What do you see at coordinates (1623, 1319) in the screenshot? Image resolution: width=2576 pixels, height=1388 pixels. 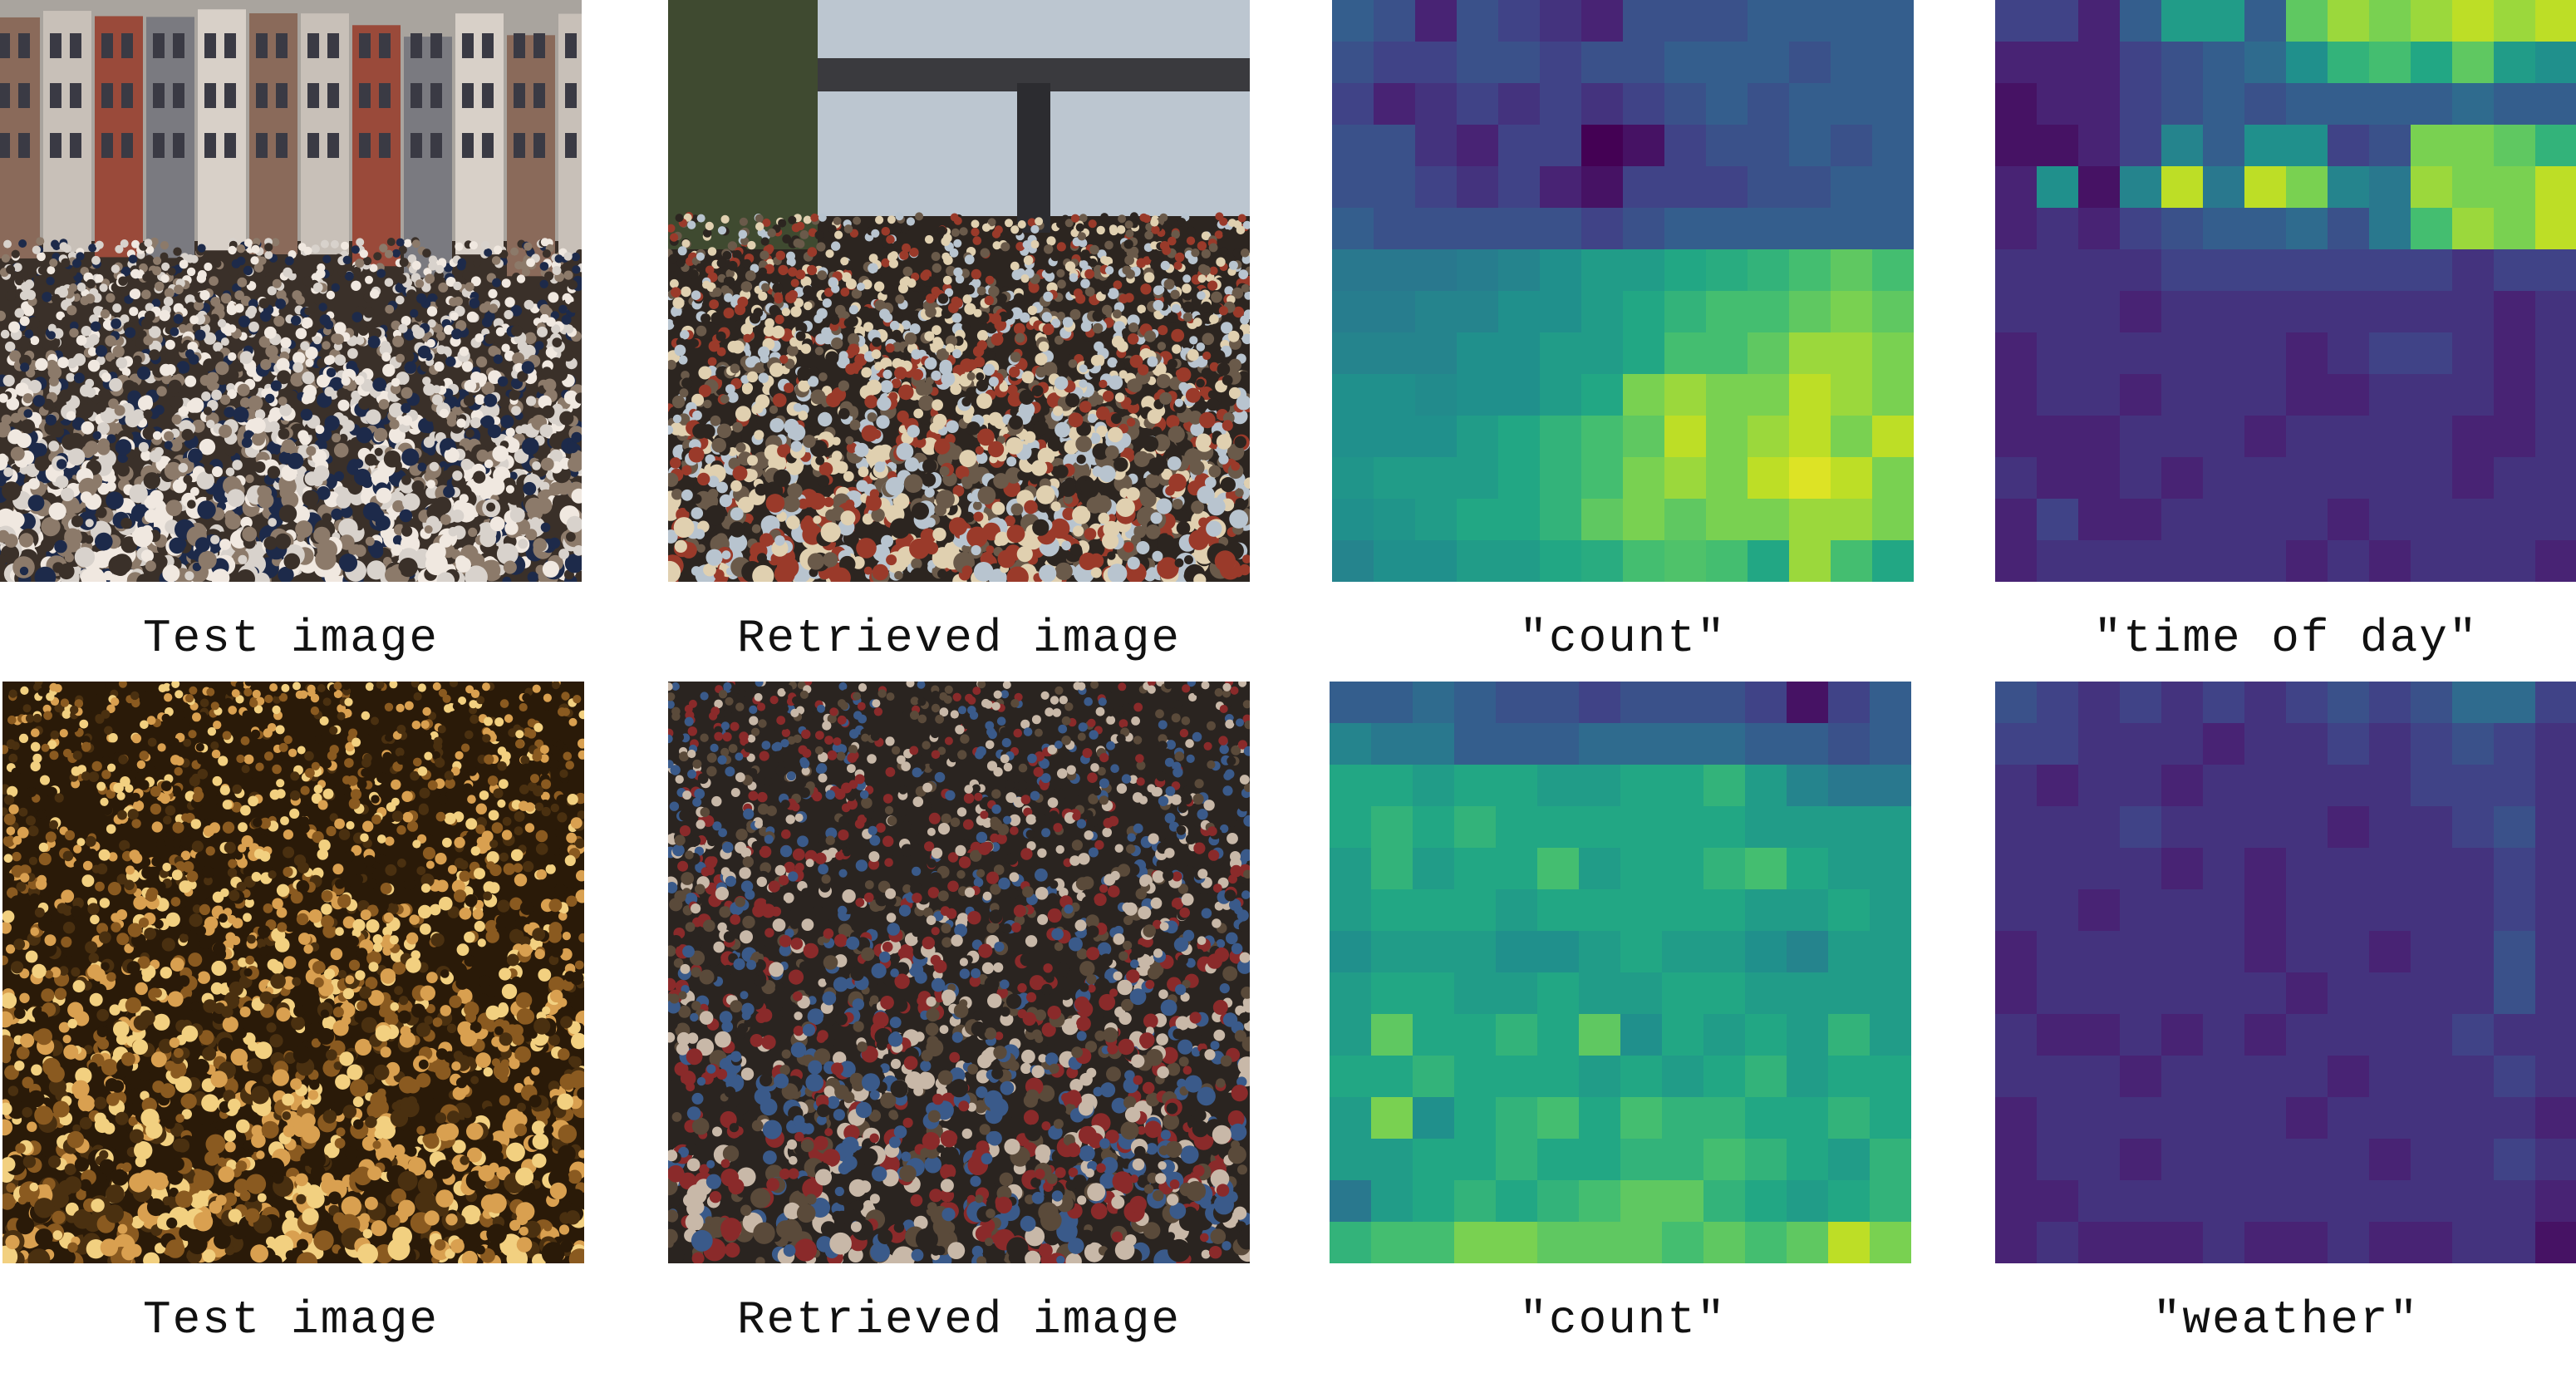 I see `caption-count: "count"` at bounding box center [1623, 1319].